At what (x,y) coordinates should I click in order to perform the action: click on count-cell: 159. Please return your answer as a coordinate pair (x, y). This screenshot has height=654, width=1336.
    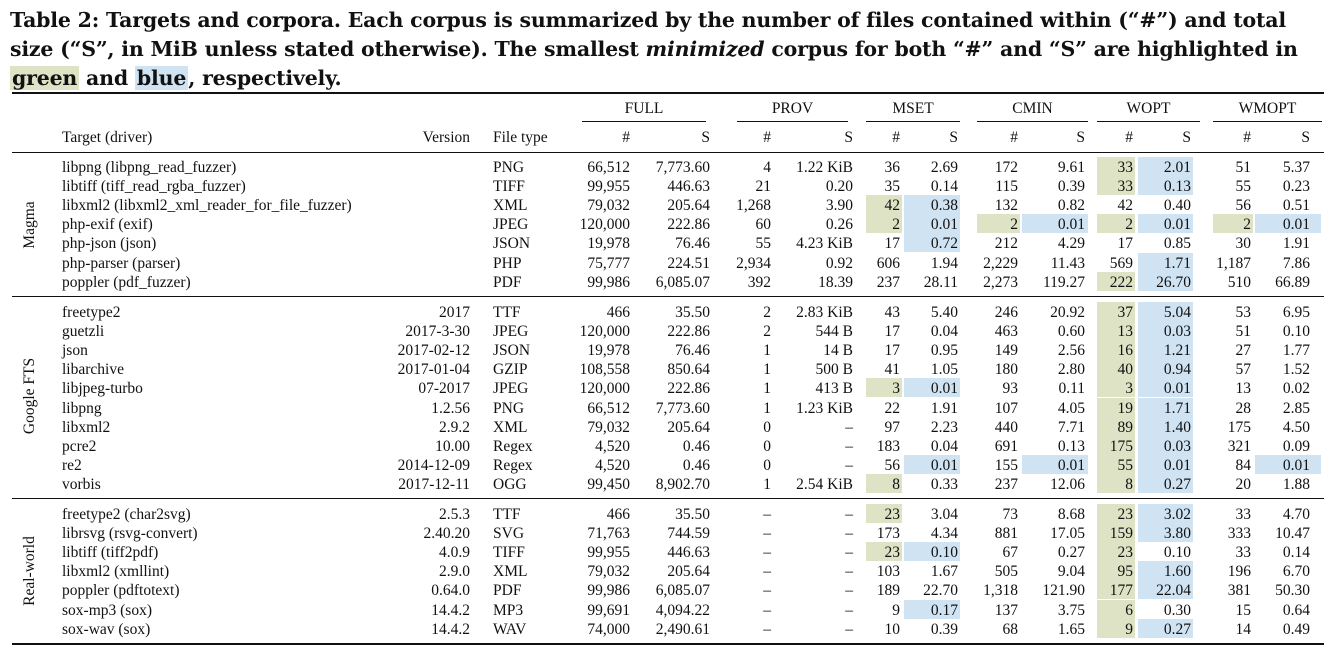
    Looking at the image, I should click on (1121, 534).